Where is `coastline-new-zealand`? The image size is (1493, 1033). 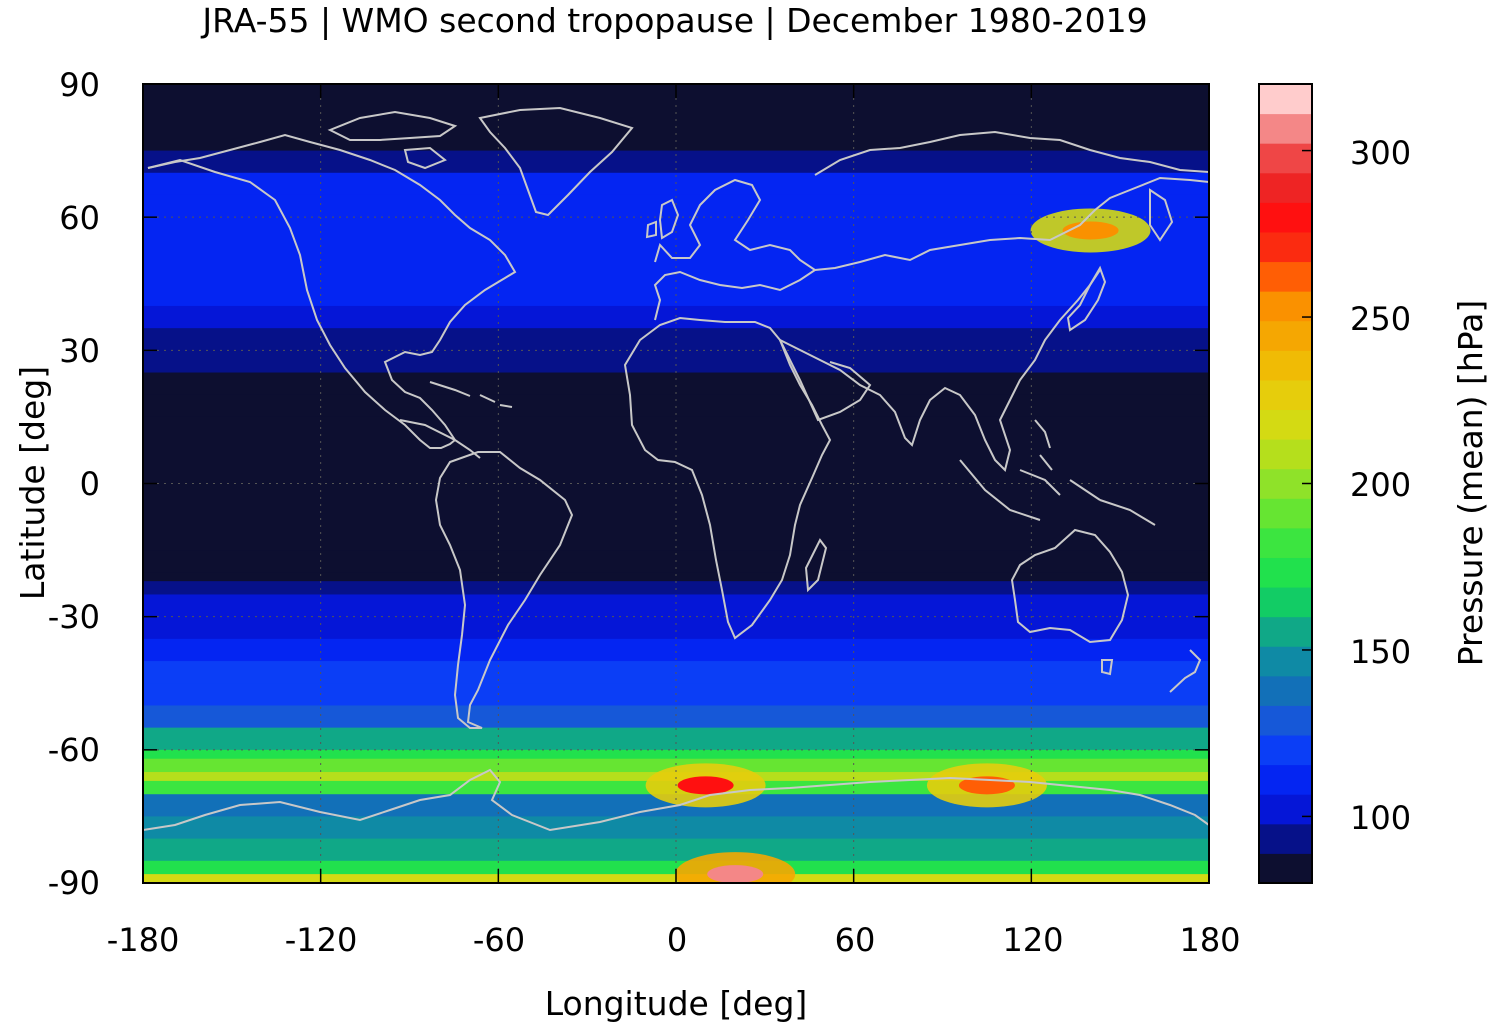 coastline-new-zealand is located at coordinates (1185, 671).